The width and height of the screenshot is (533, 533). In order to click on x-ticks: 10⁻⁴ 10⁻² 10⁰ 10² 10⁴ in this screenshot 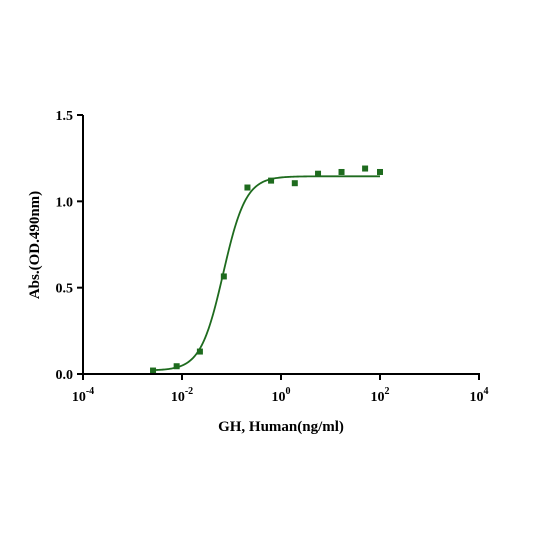, I will do `click(280, 389)`.